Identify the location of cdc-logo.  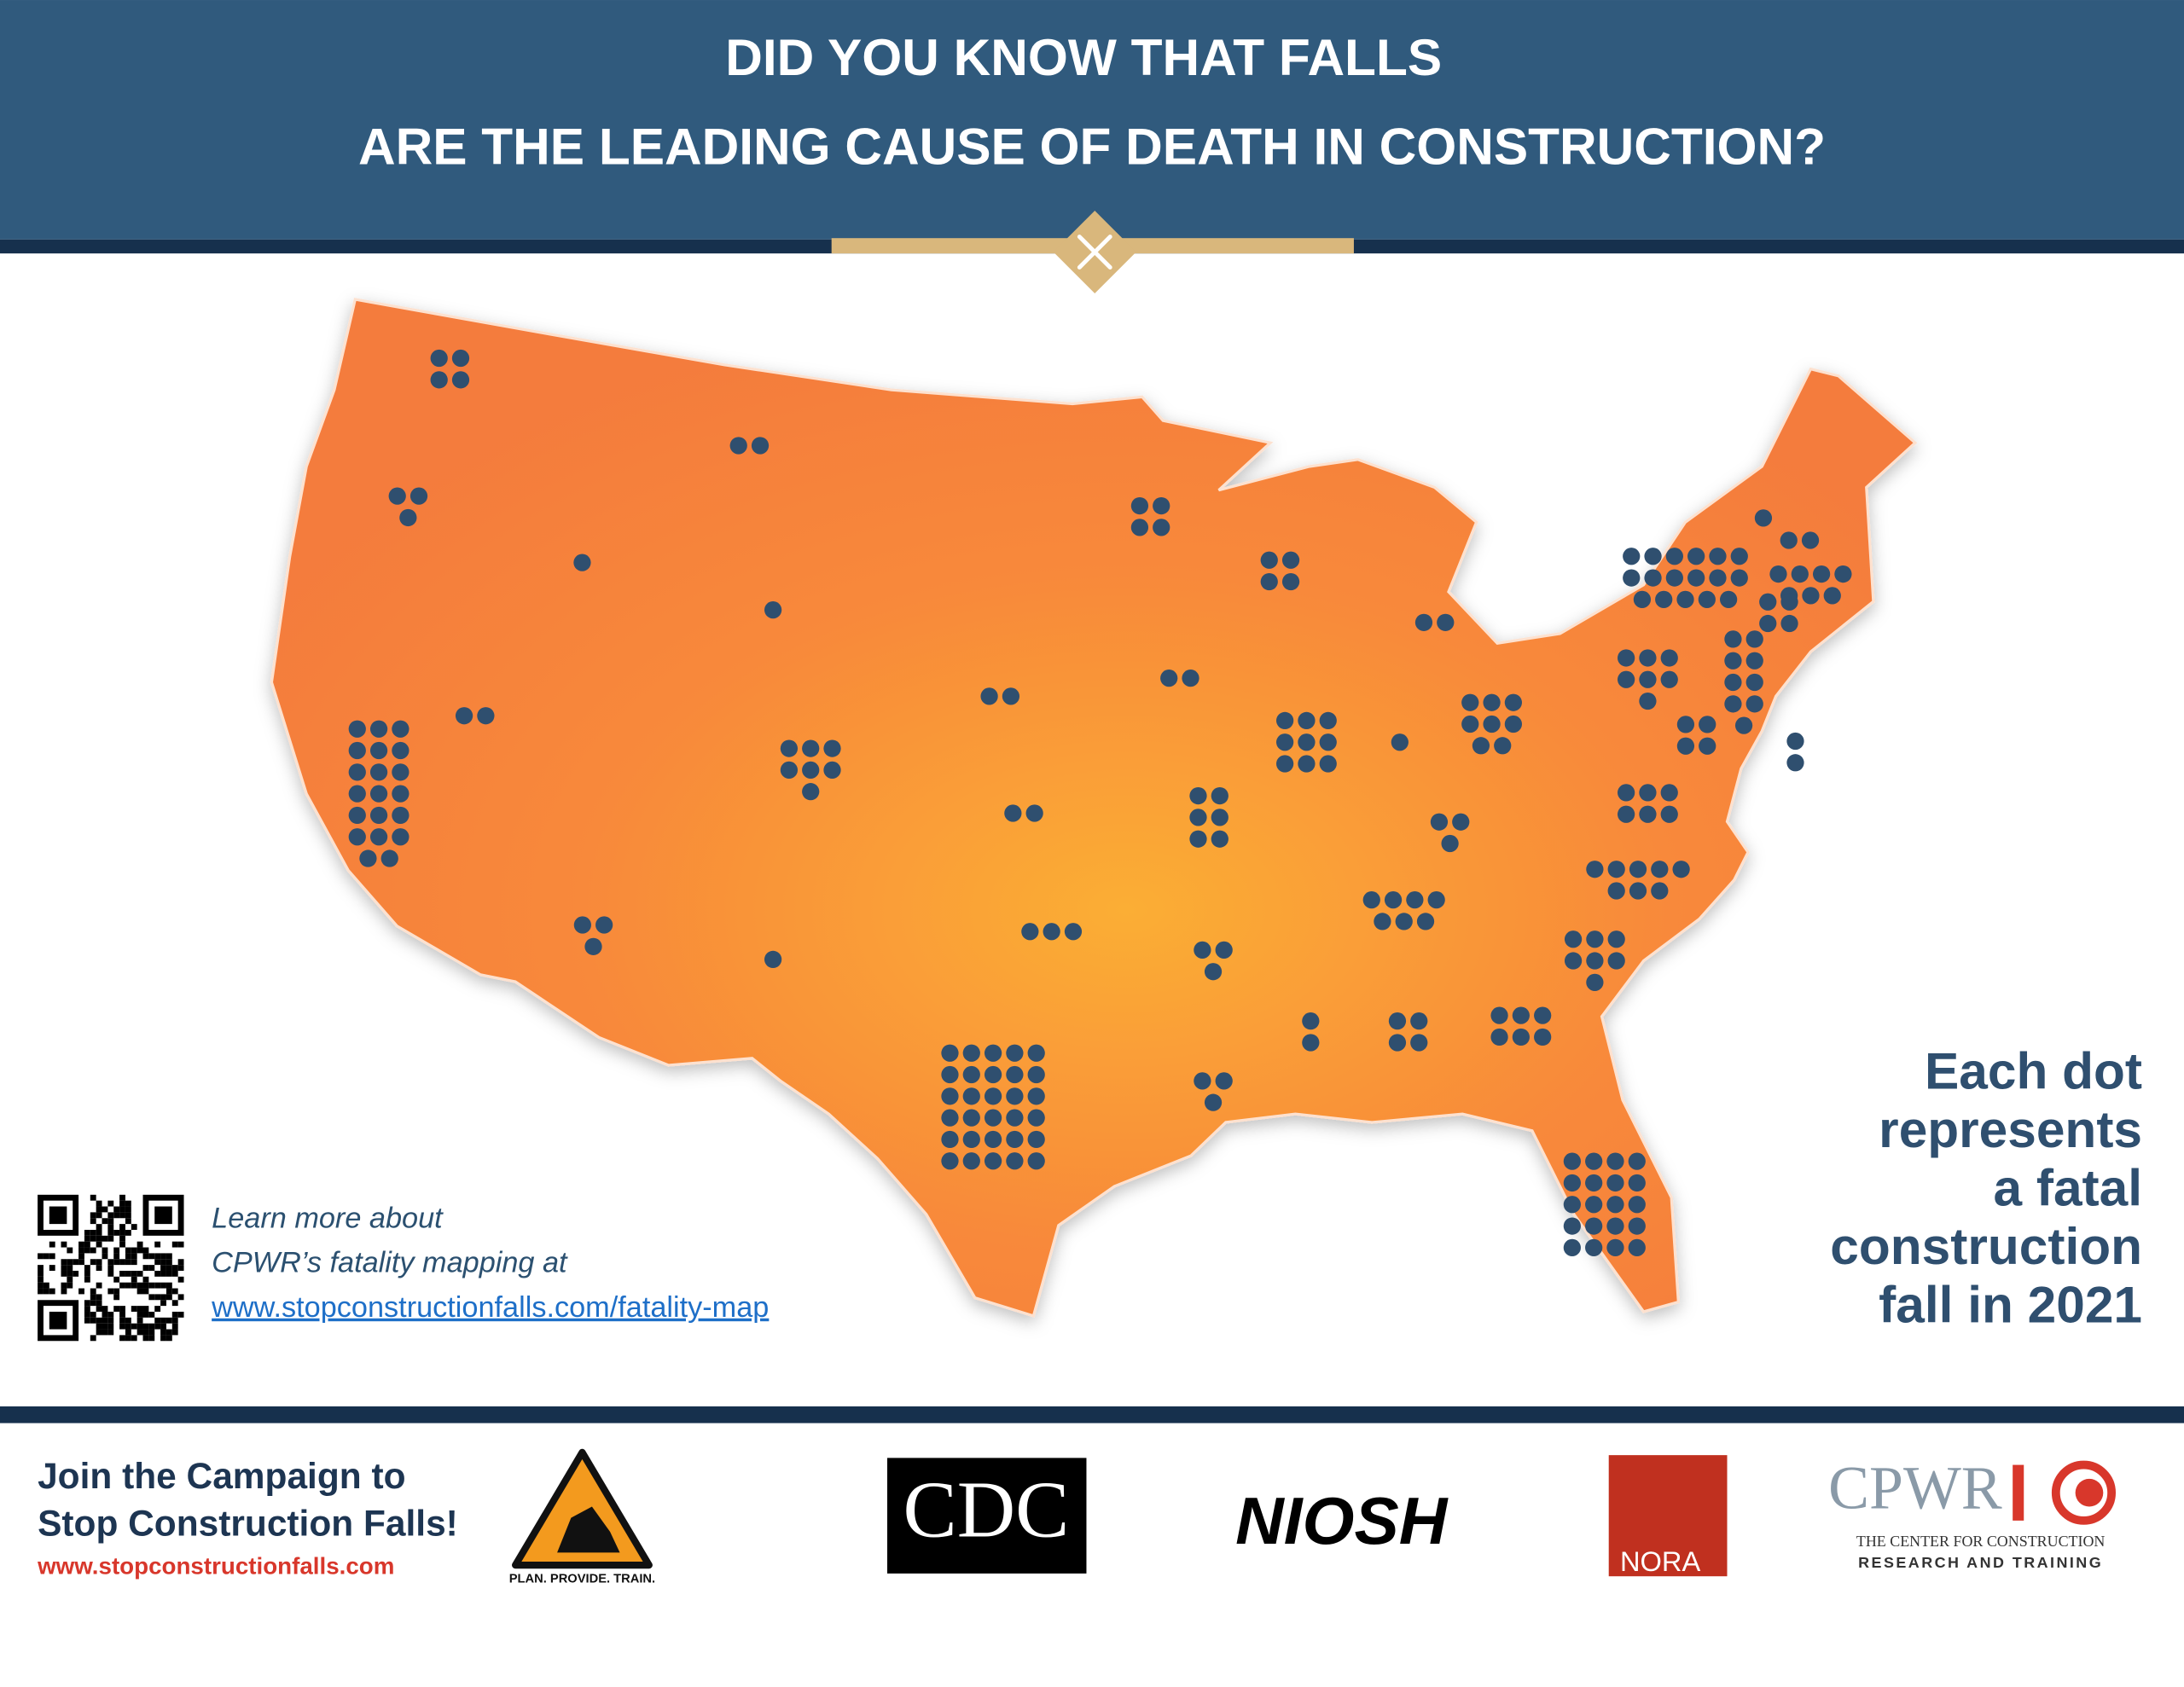
(987, 1516).